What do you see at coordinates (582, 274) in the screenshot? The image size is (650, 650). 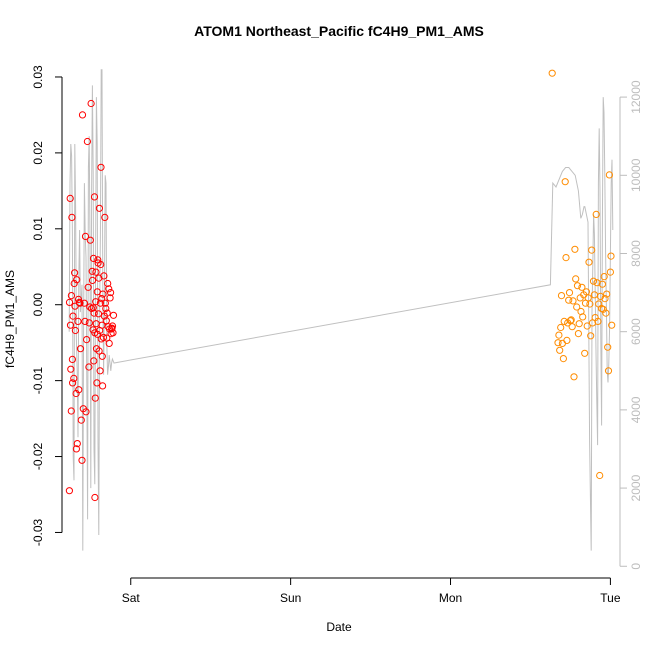 I see `series2-points` at bounding box center [582, 274].